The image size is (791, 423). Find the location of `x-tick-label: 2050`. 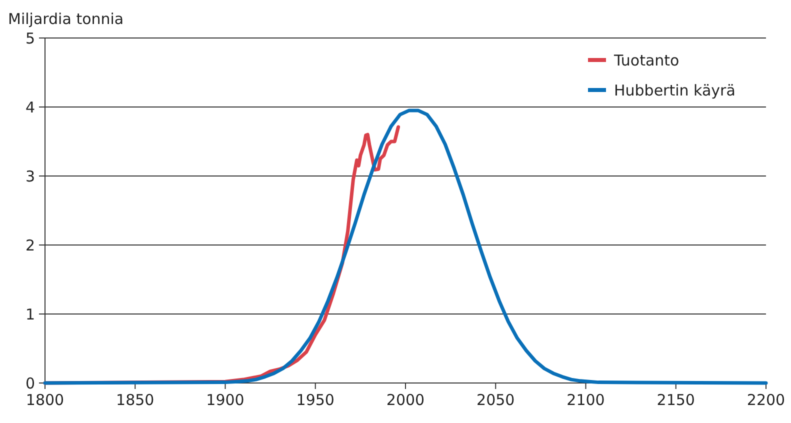

x-tick-label: 2050 is located at coordinates (495, 400).